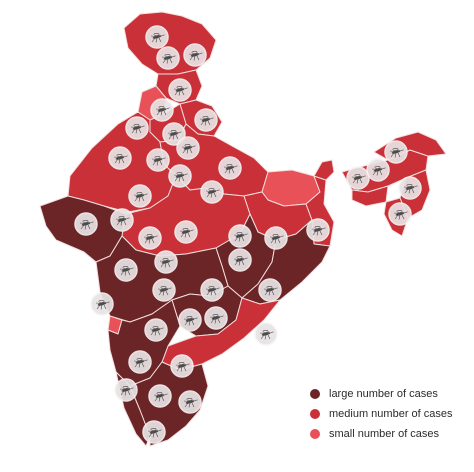 The width and height of the screenshot is (474, 472). Describe the element at coordinates (315, 394) in the screenshot. I see `legend-swatch-large` at that location.